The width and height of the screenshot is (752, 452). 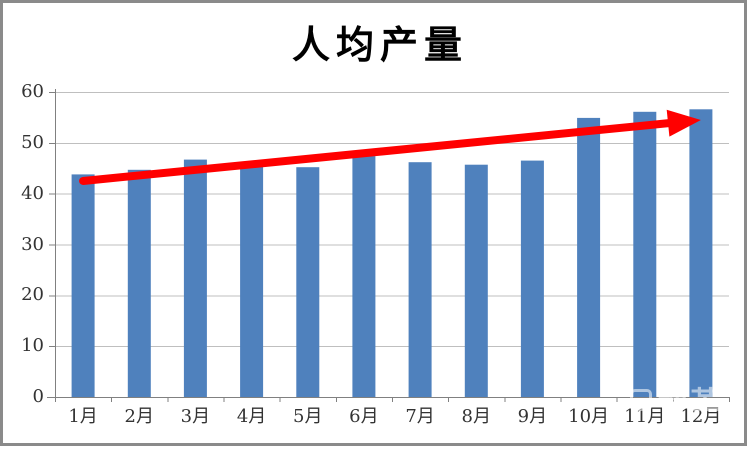 What do you see at coordinates (476, 280) in the screenshot?
I see `bar-8月` at bounding box center [476, 280].